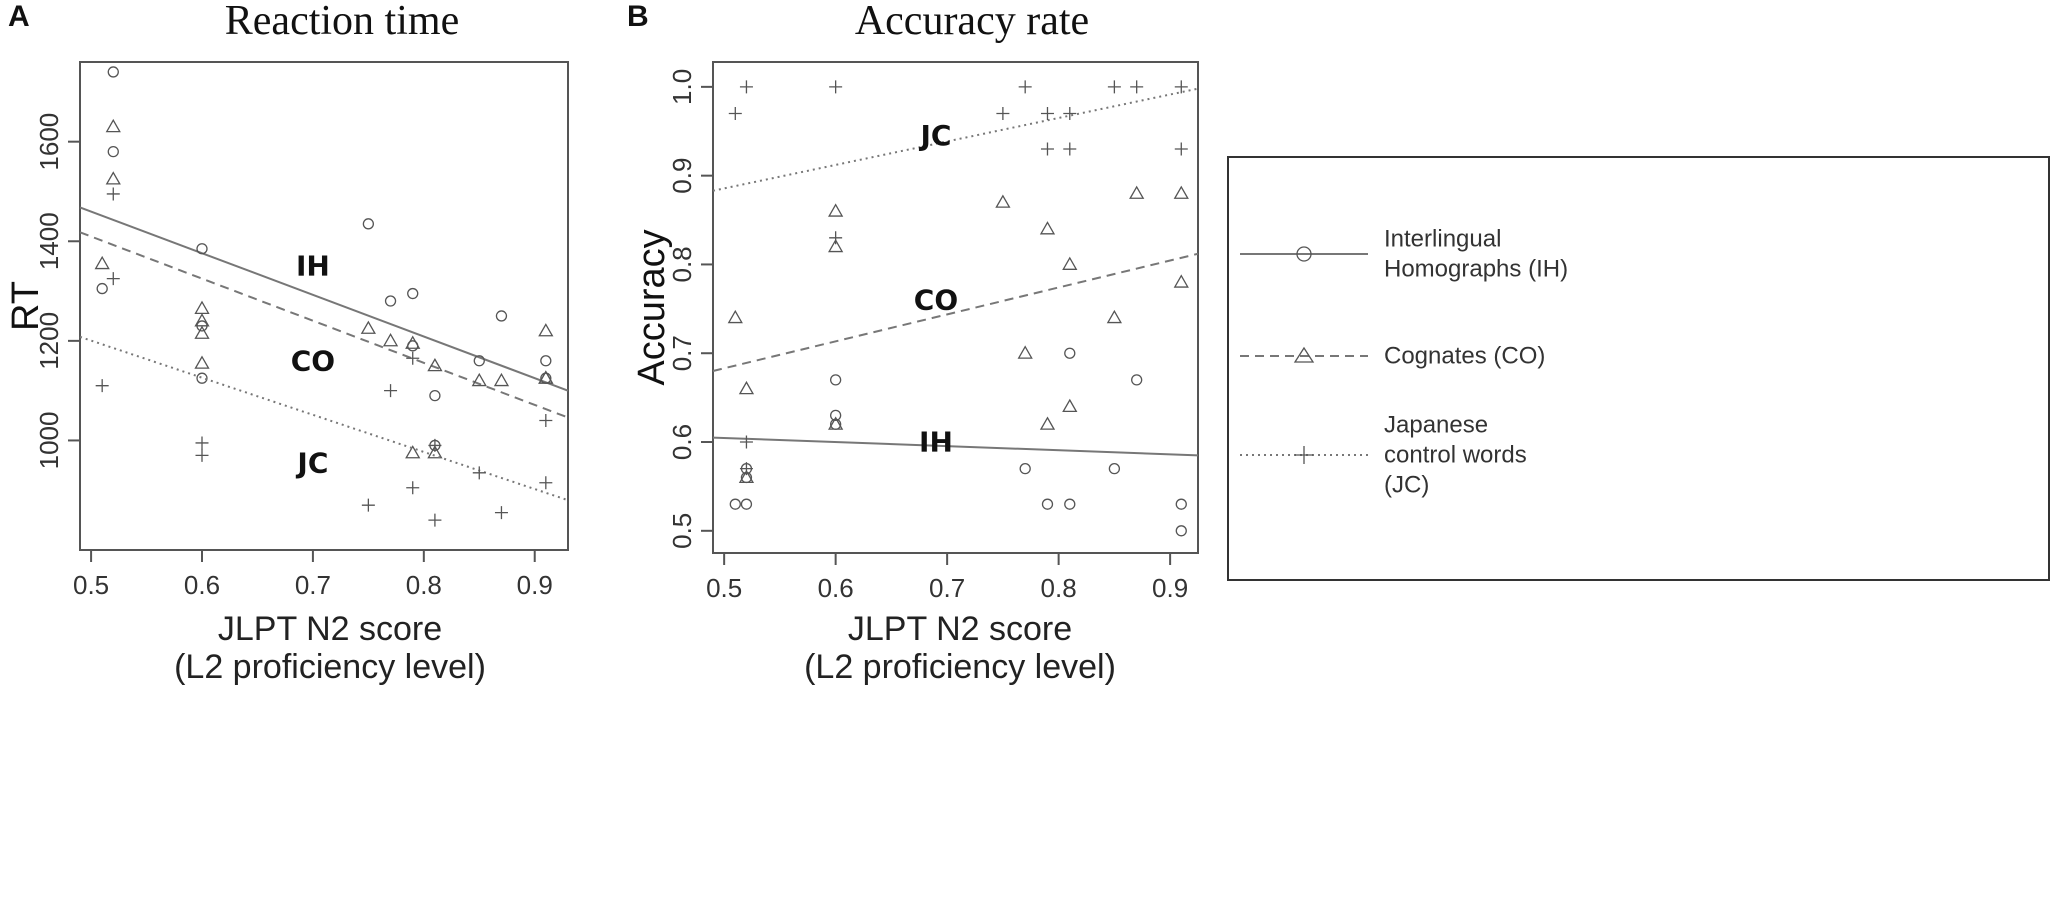  Describe the element at coordinates (1442, 239) in the screenshot. I see `legend-text: Interlingual` at that location.